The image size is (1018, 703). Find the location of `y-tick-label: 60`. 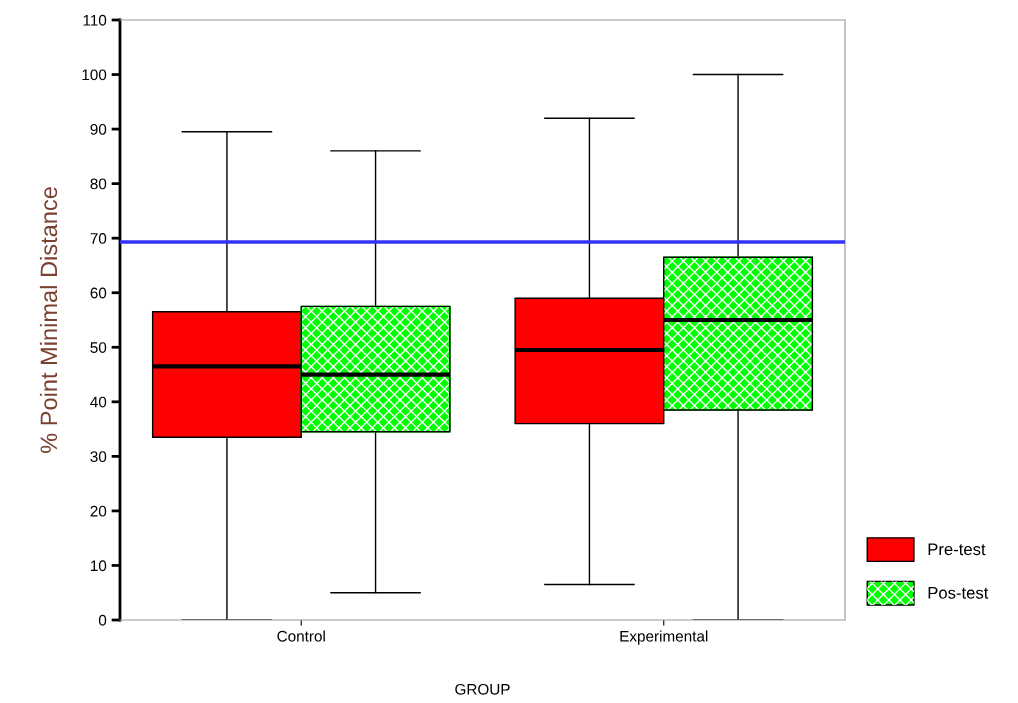

y-tick-label: 60 is located at coordinates (98, 293).